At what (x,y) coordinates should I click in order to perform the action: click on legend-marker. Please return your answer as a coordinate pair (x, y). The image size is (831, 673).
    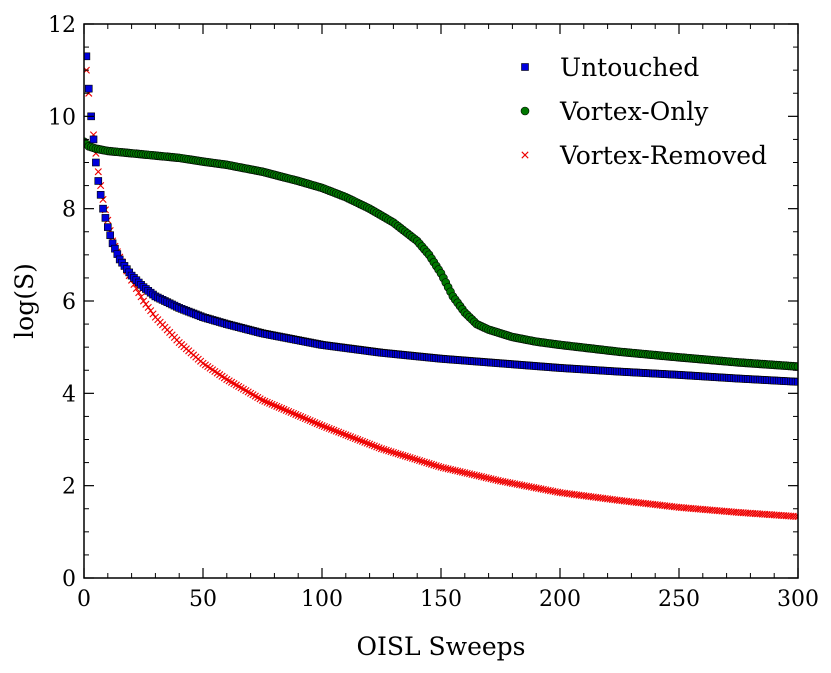
    Looking at the image, I should click on (525, 155).